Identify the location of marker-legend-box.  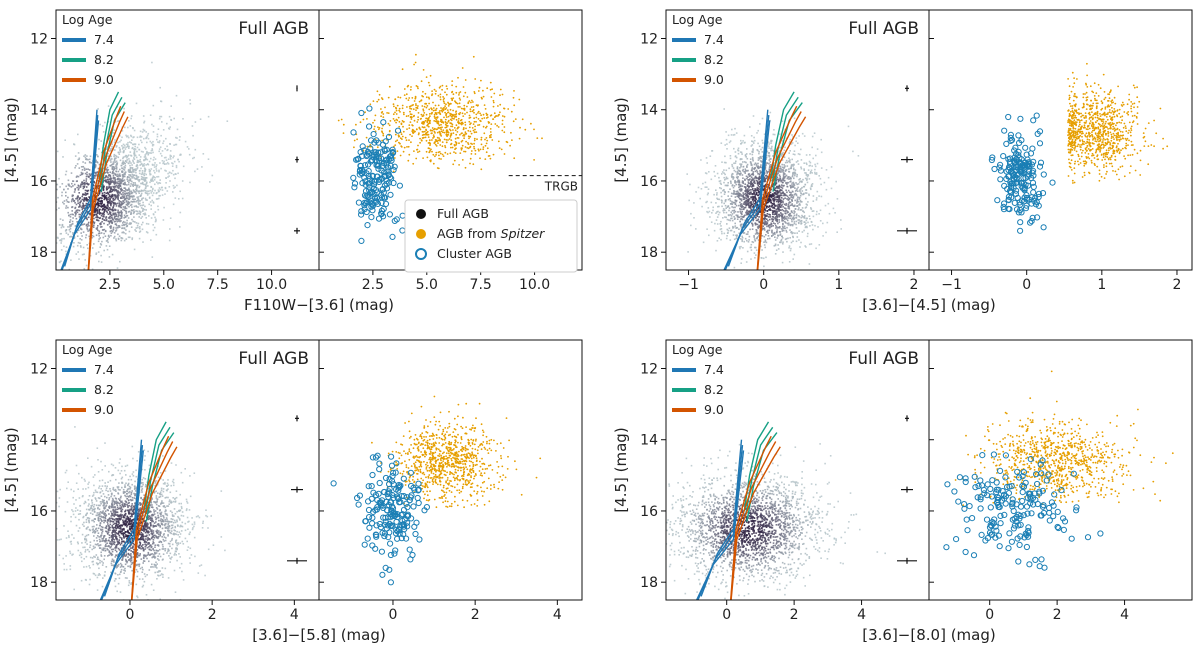
(491, 236).